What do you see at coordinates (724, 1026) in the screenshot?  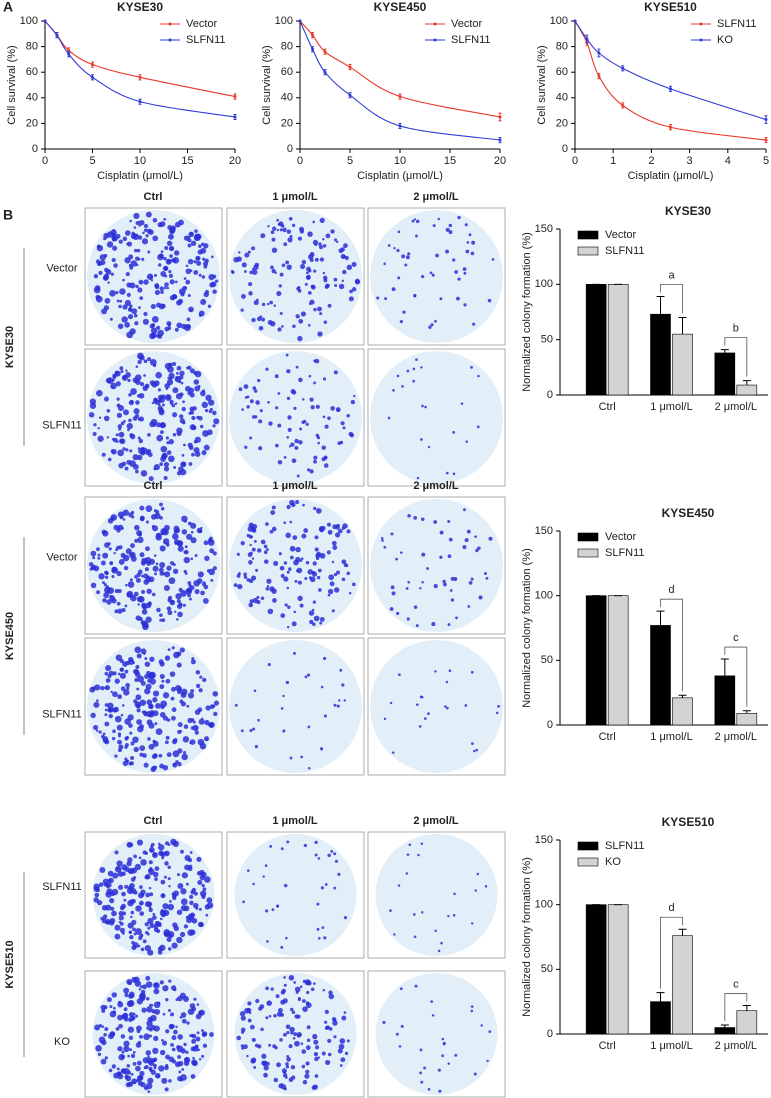 I see `error-bar` at bounding box center [724, 1026].